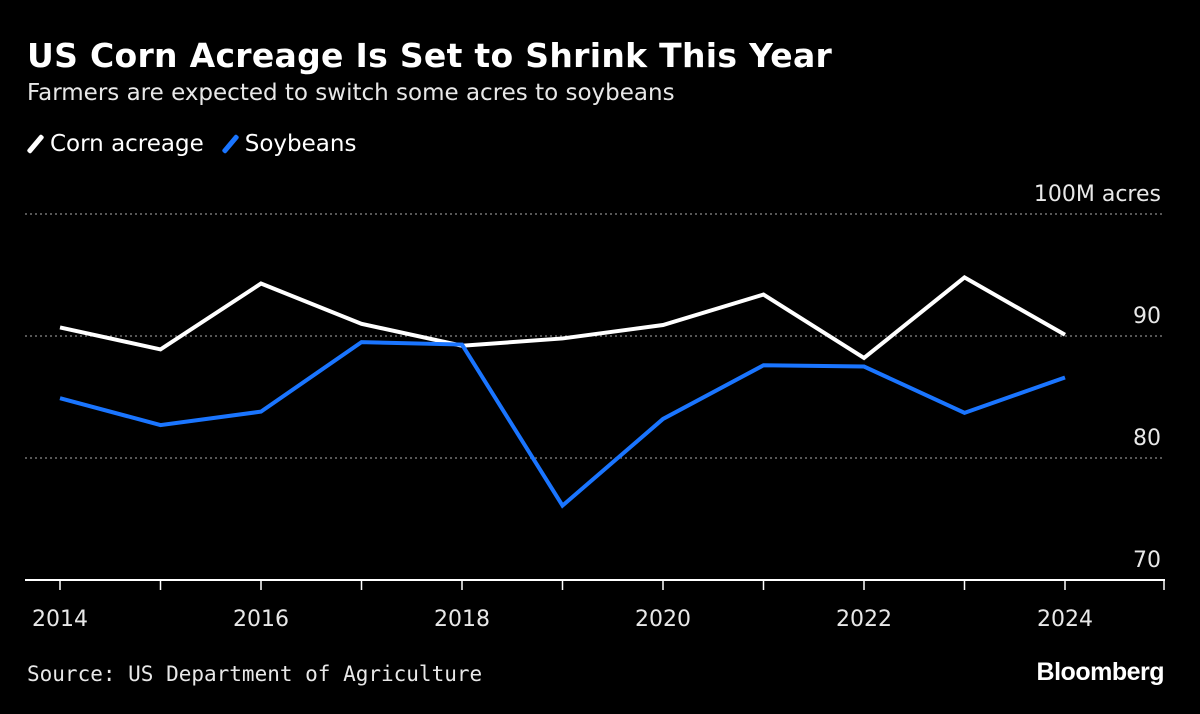  Describe the element at coordinates (1147, 560) in the screenshot. I see `y-tick-label: 70` at that location.